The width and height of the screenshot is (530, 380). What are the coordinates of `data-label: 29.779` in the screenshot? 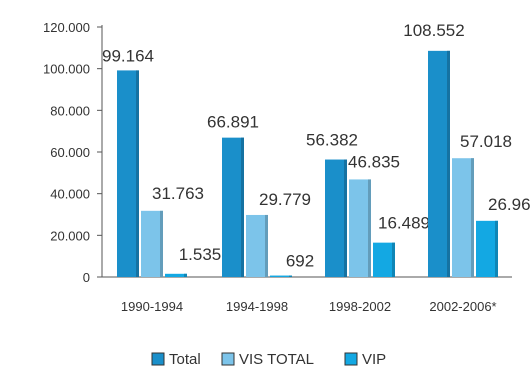 It's located at (285, 199).